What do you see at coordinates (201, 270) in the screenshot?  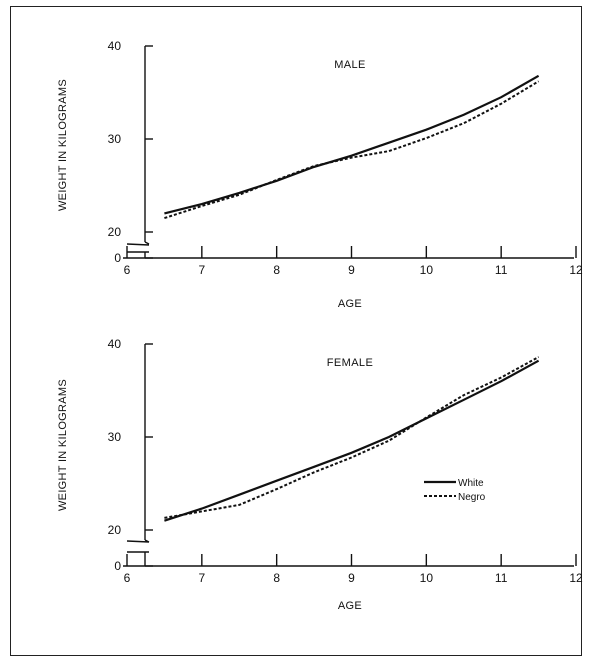 I see `panel-1-x-tick-label: 7` at bounding box center [201, 270].